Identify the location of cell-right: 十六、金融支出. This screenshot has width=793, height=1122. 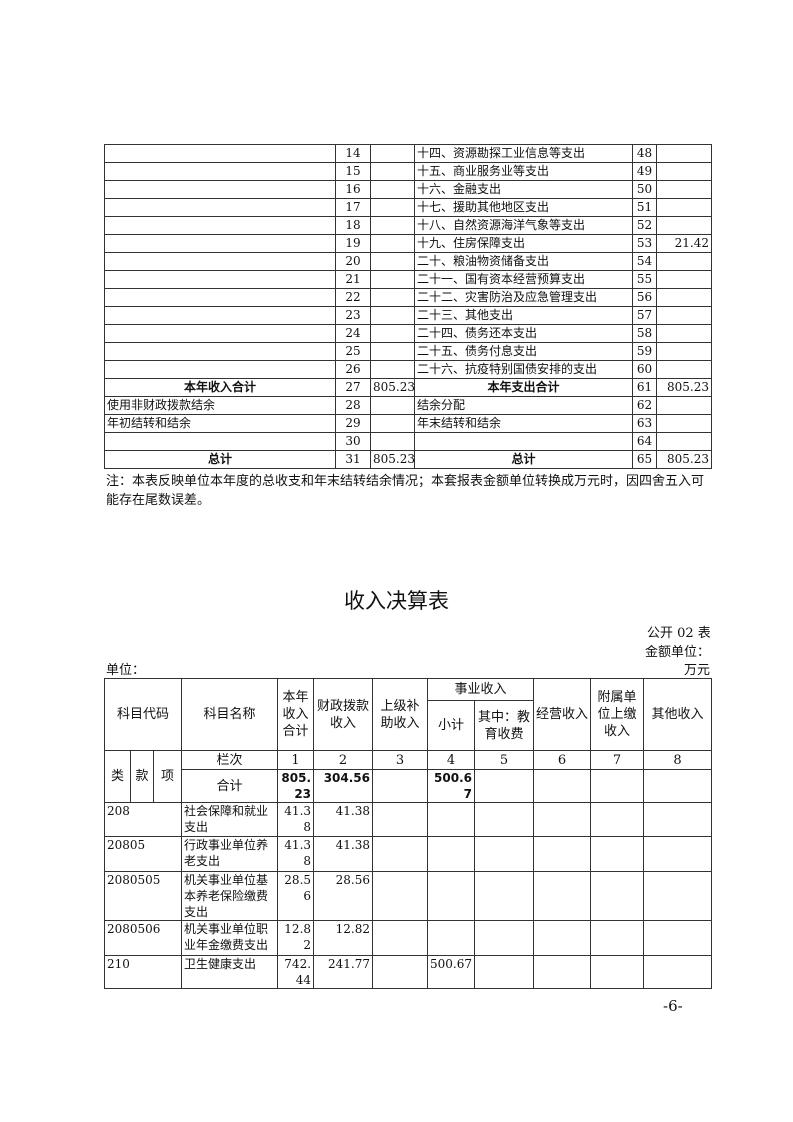
(523, 189).